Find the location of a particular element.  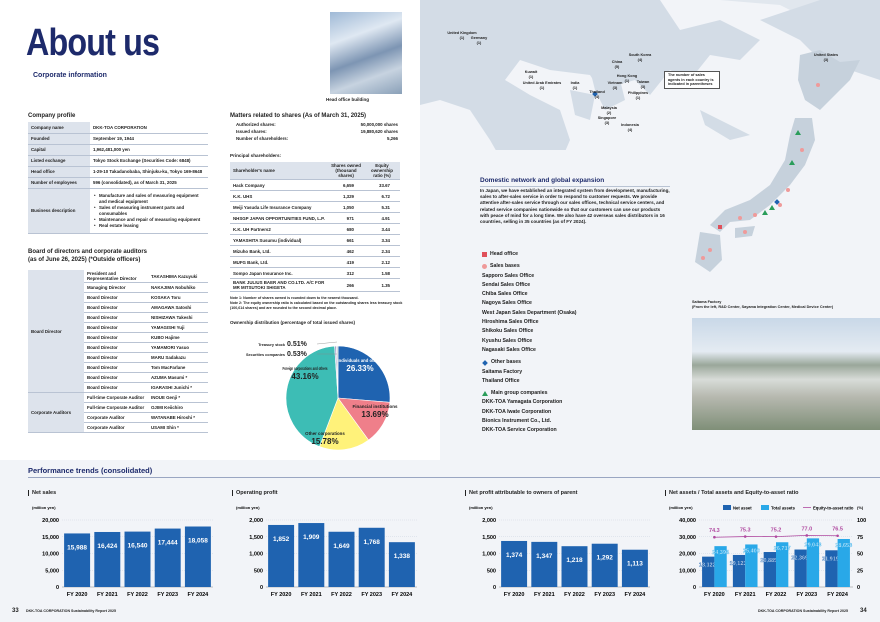

southeast-asia-islands is located at coordinates (725, 125).